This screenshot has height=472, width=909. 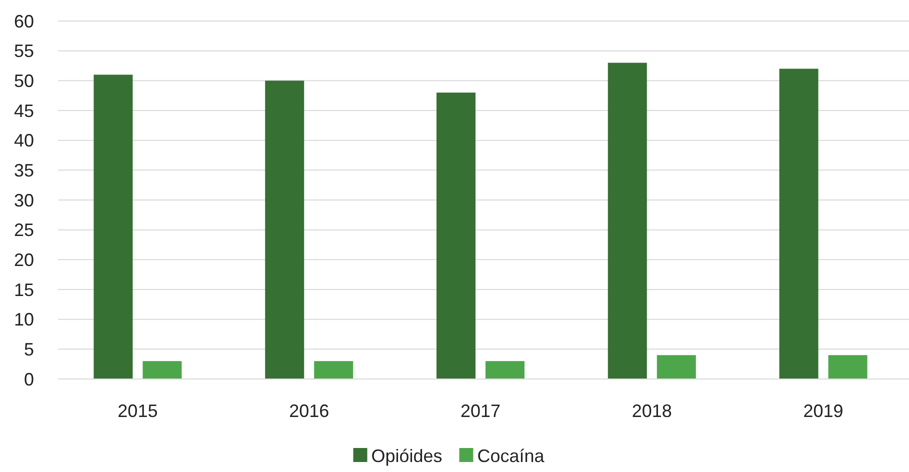 I want to click on y-tick-label: 25, so click(x=24, y=230).